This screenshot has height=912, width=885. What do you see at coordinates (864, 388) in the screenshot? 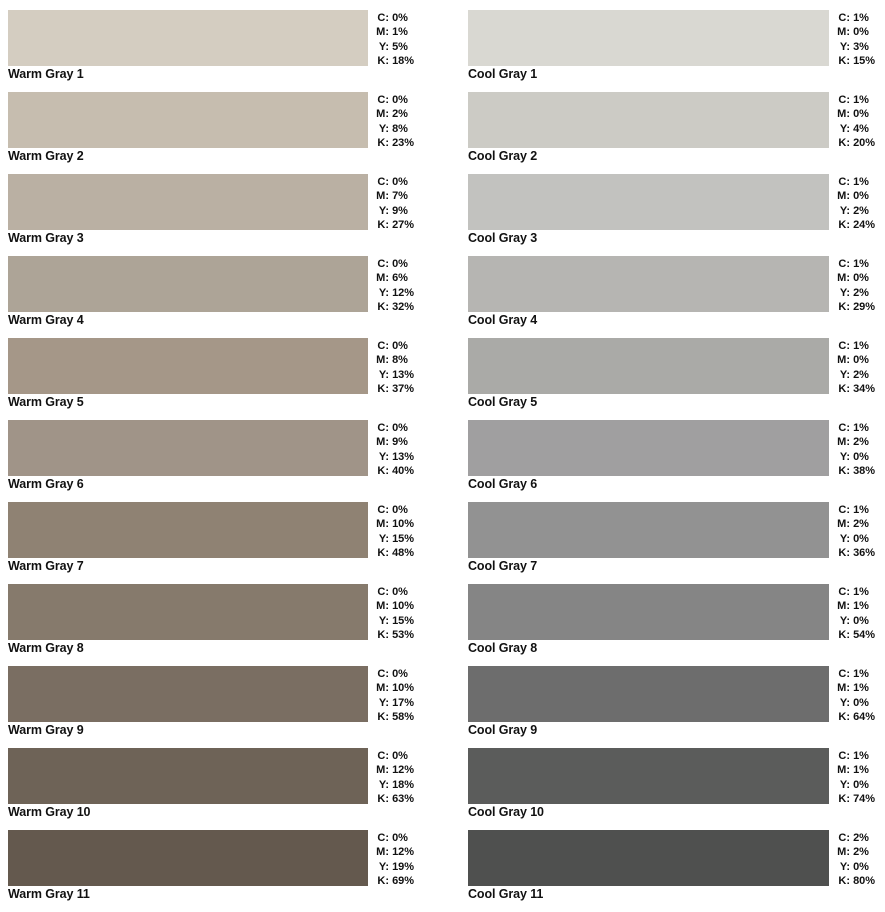
I see `cmyk-value-k: 34%` at bounding box center [864, 388].